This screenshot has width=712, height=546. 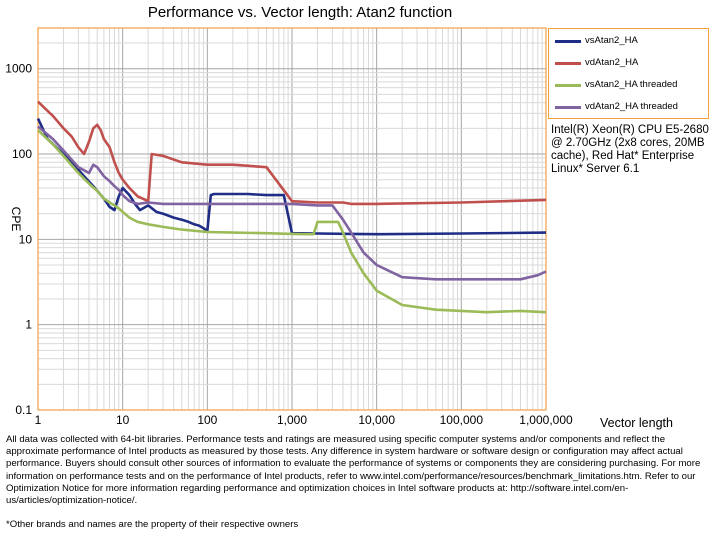 I want to click on y-tick-label: 100, so click(x=22, y=154).